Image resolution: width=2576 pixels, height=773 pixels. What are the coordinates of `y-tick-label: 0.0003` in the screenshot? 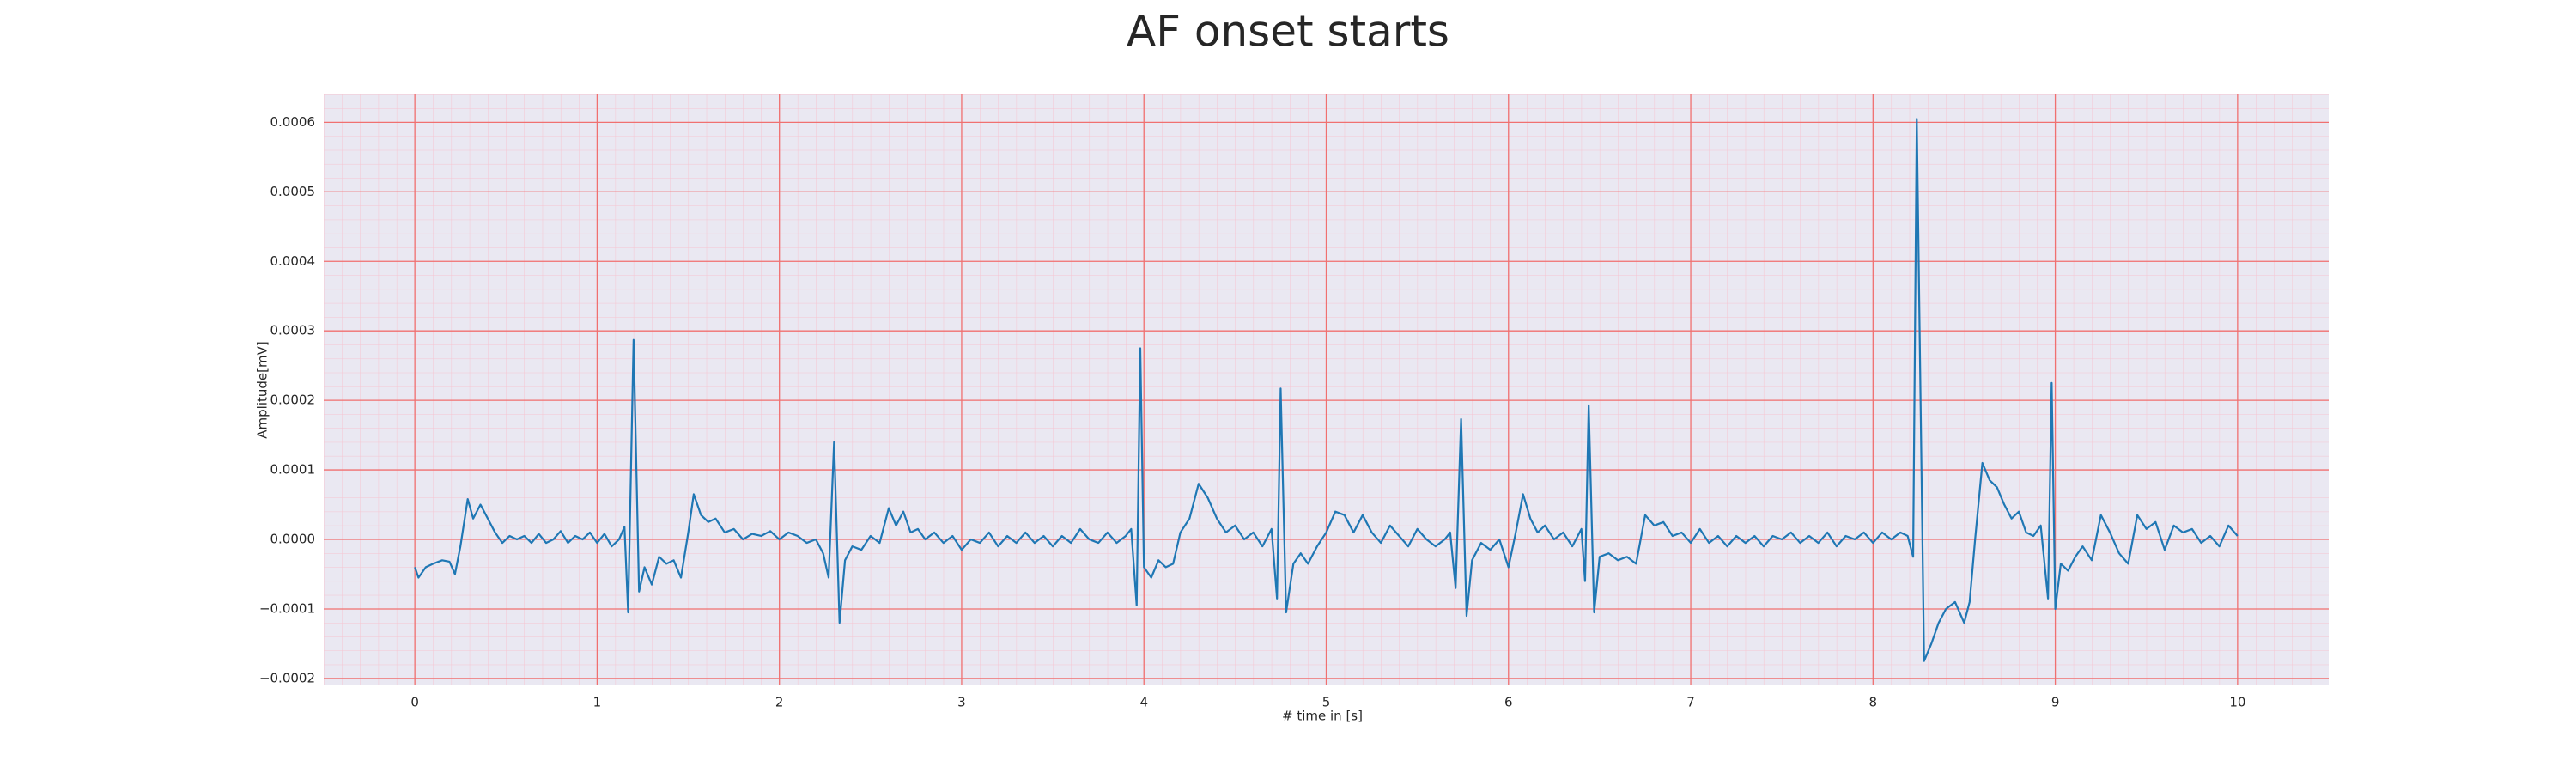 It's located at (293, 330).